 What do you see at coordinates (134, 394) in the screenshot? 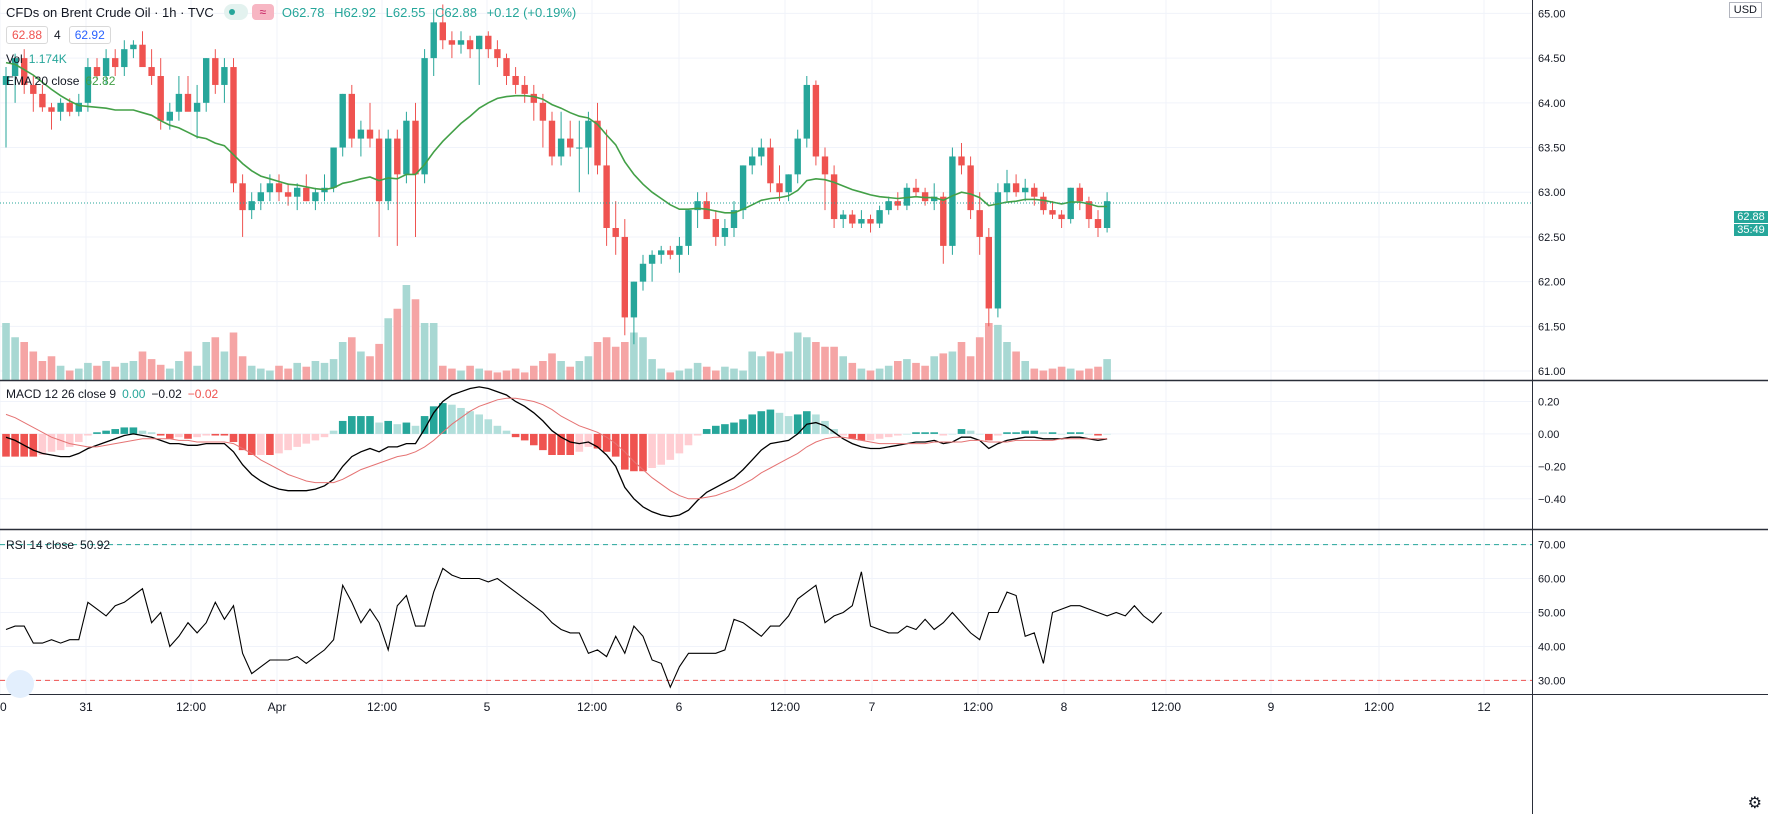
I see `macd-value-1: 0.00` at bounding box center [134, 394].